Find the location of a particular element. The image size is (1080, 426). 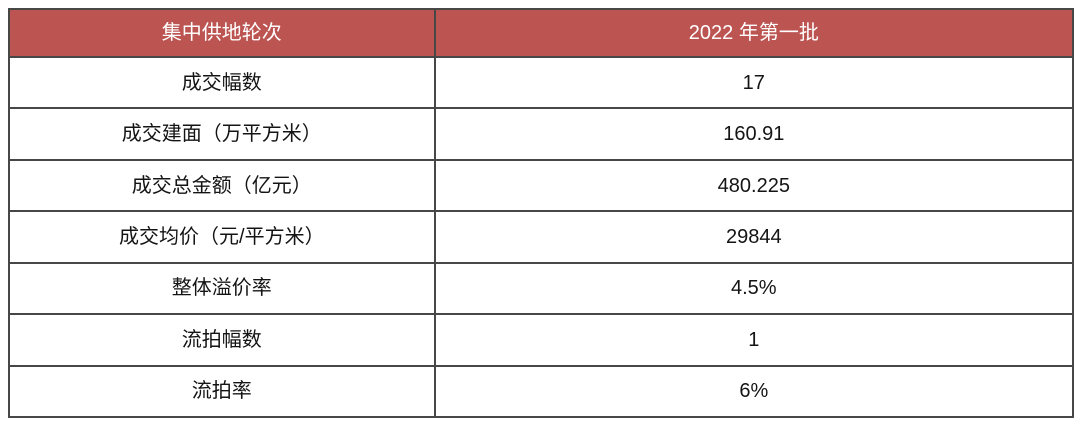

table-row: 流拍幅数 1 is located at coordinates (541, 340).